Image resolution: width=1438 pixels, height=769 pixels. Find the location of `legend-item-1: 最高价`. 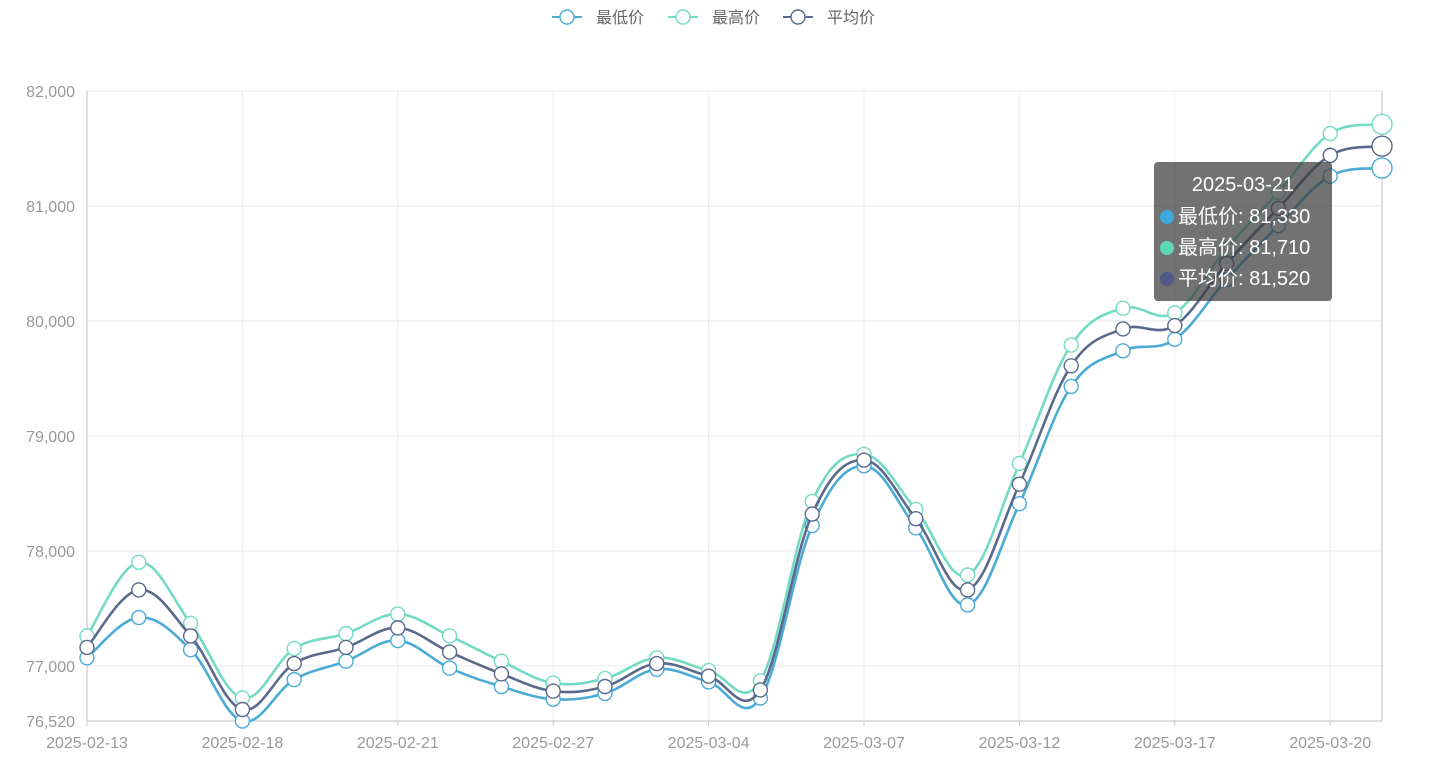

legend-item-1: 最高价 is located at coordinates (714, 18).